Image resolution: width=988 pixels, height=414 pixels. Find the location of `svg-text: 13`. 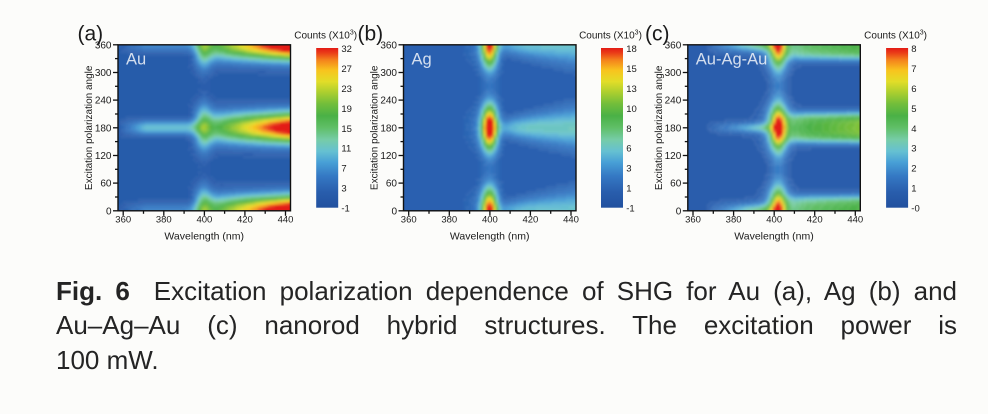

svg-text: 13 is located at coordinates (631, 89).